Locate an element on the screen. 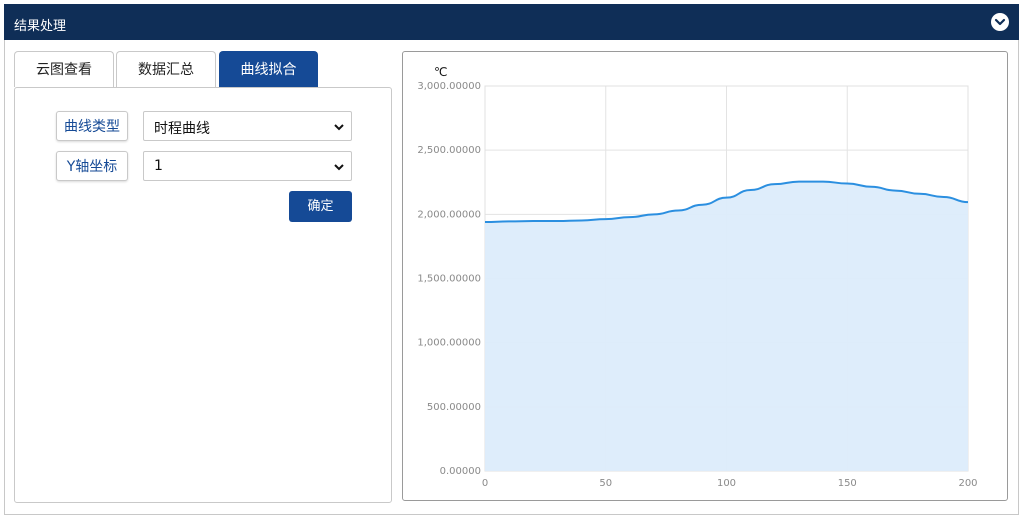 Image resolution: width=1023 pixels, height=516 pixels. y-axis-select: 1 is located at coordinates (247, 166).